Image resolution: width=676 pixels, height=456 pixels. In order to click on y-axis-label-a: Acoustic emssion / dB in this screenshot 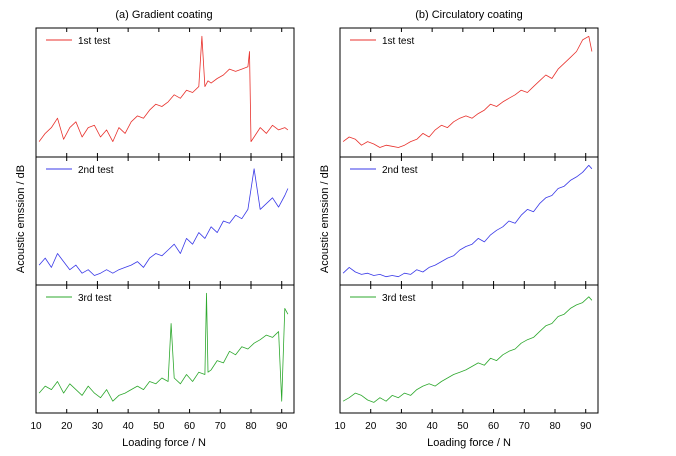, I will do `click(21, 219)`.